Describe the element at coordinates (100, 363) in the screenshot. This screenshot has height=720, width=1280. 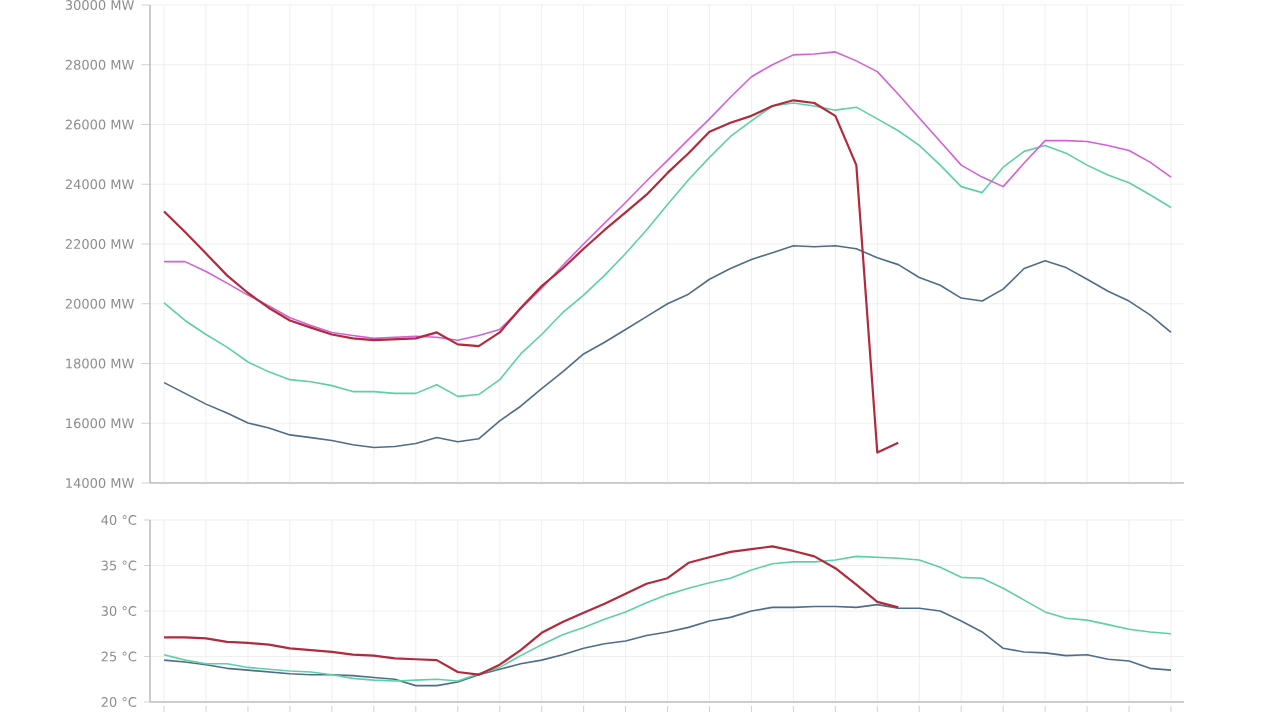
I see `y-tick-label: 18000 MW` at that location.